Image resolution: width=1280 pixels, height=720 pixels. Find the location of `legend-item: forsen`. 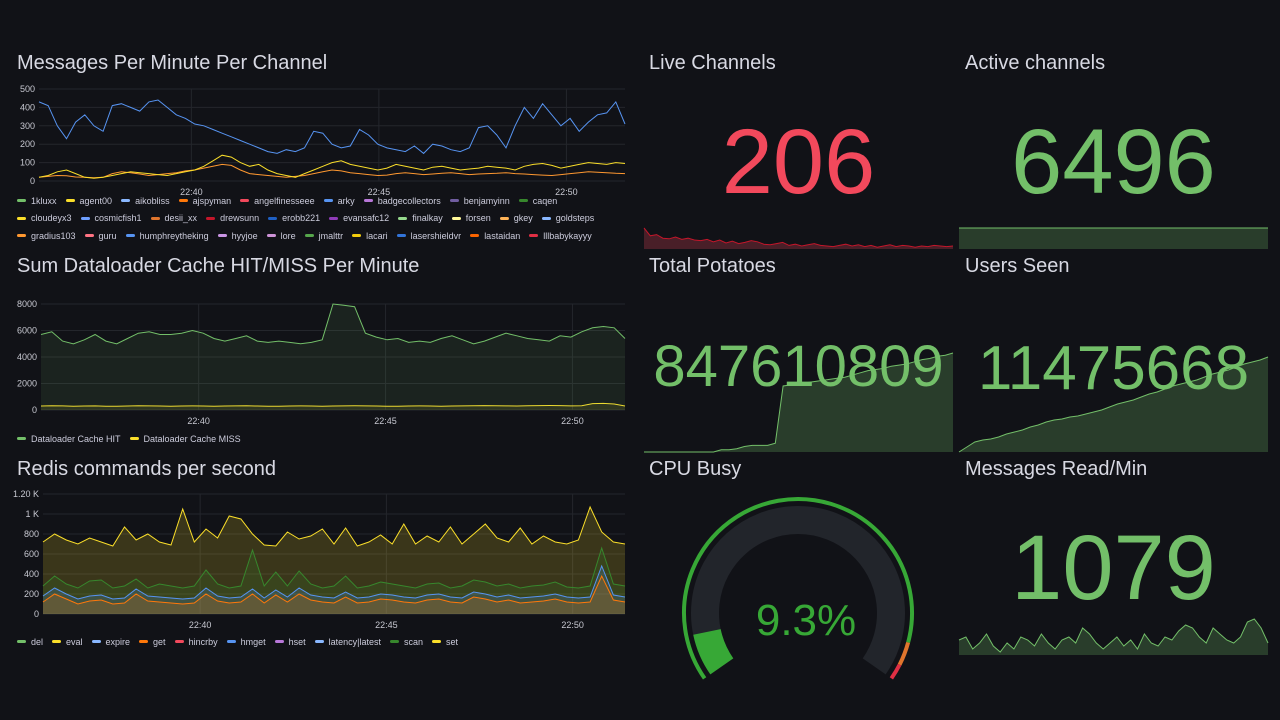

legend-item: forsen is located at coordinates (471, 218).